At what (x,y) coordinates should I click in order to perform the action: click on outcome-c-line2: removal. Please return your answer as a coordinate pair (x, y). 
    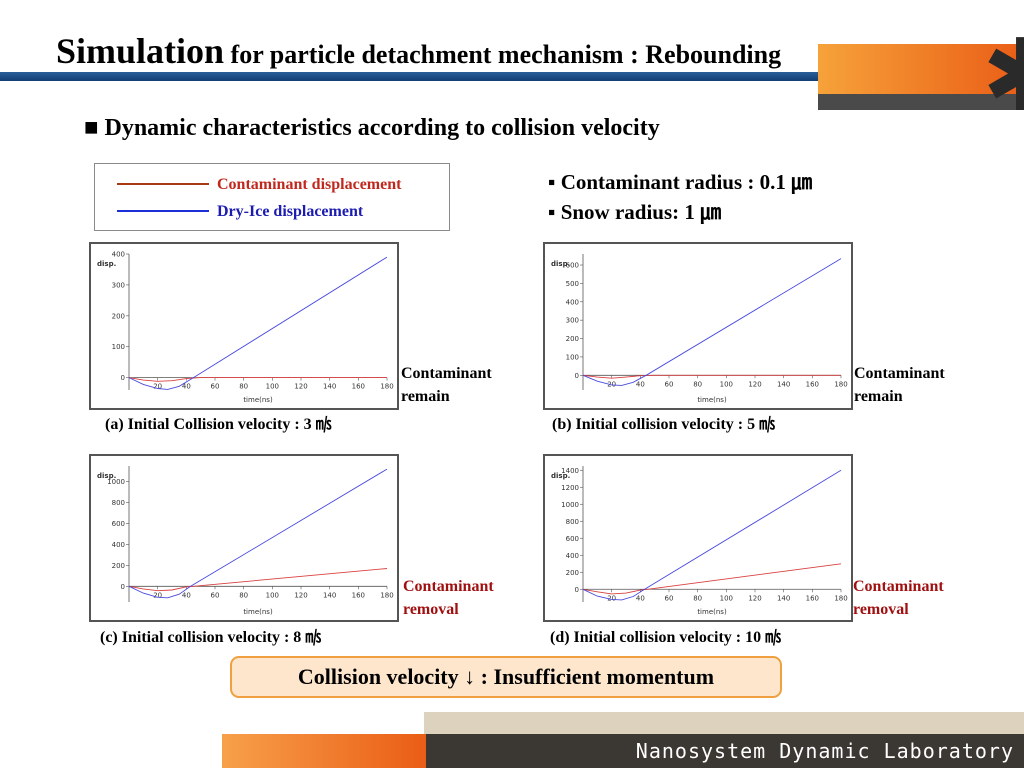
    Looking at the image, I should click on (431, 609).